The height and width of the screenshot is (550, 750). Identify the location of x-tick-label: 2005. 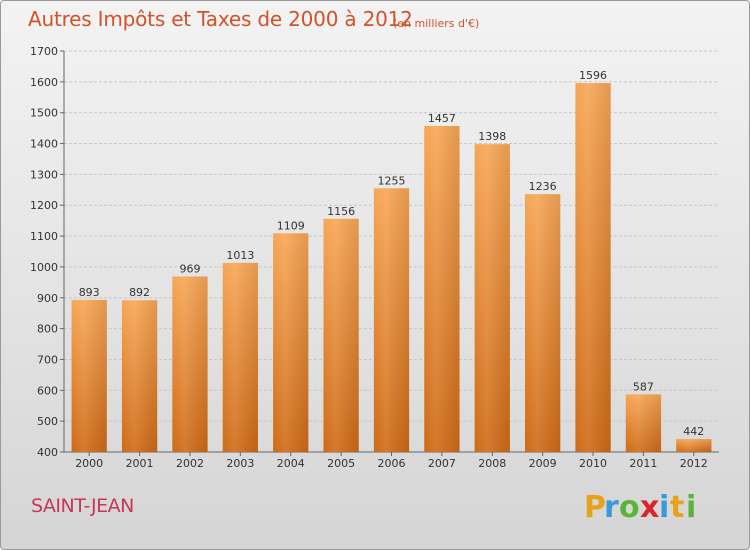
(341, 463).